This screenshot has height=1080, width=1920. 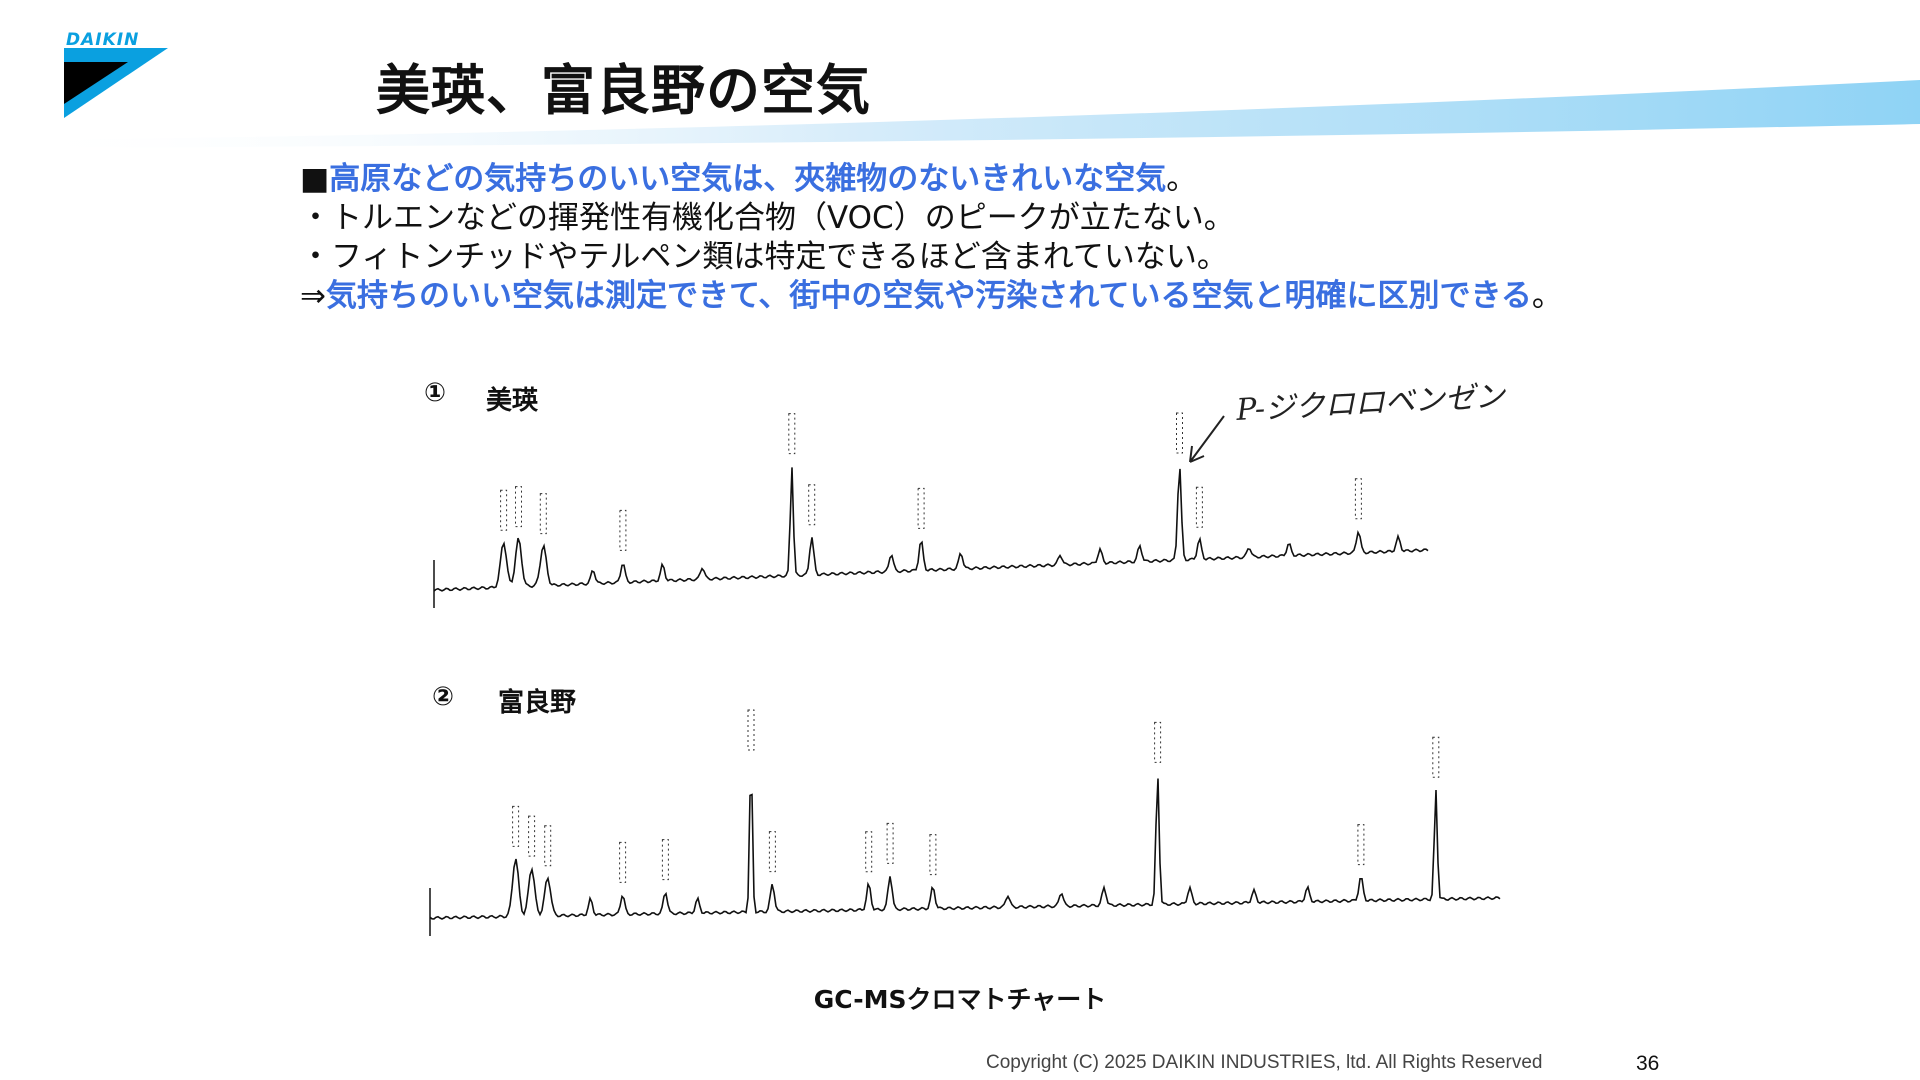 I want to click on logo-text: DAIKIN, so click(x=103, y=40).